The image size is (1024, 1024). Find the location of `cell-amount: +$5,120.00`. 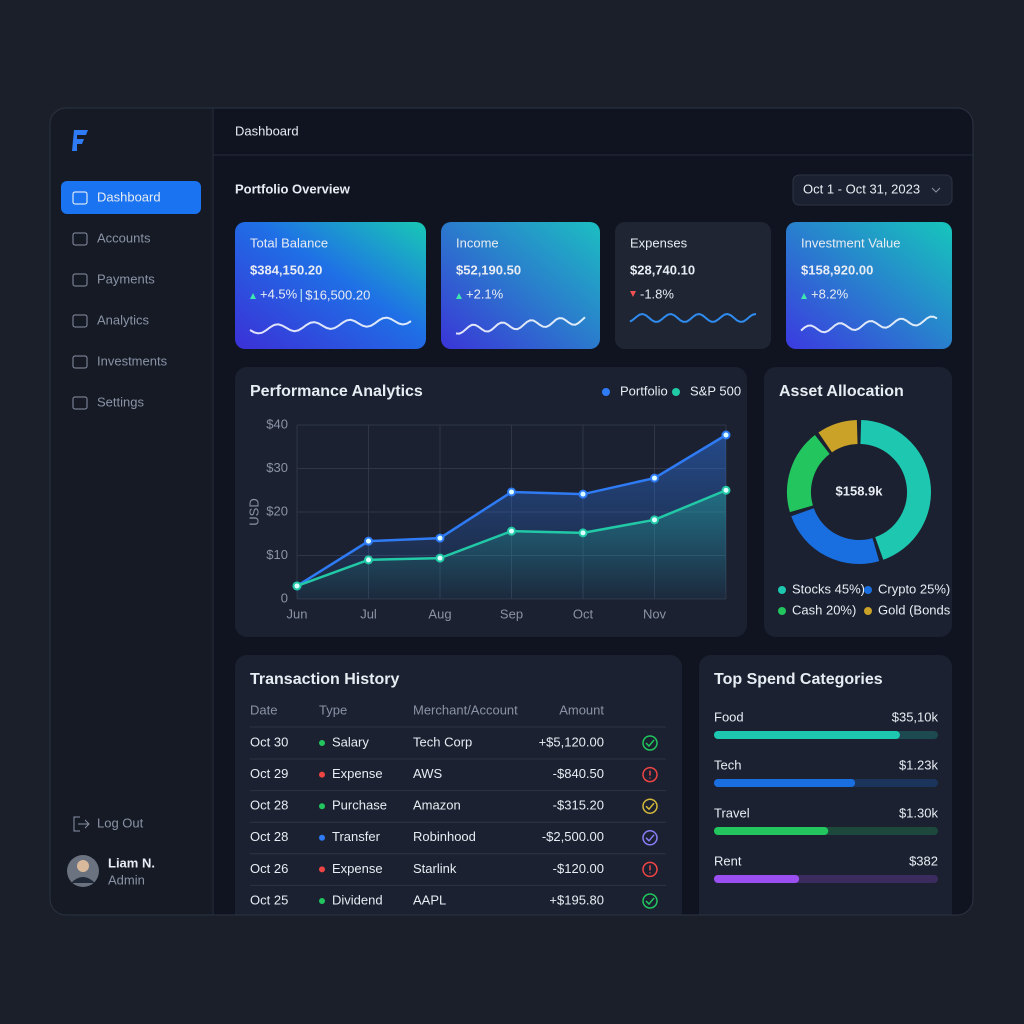

cell-amount: +$5,120.00 is located at coordinates (571, 741).